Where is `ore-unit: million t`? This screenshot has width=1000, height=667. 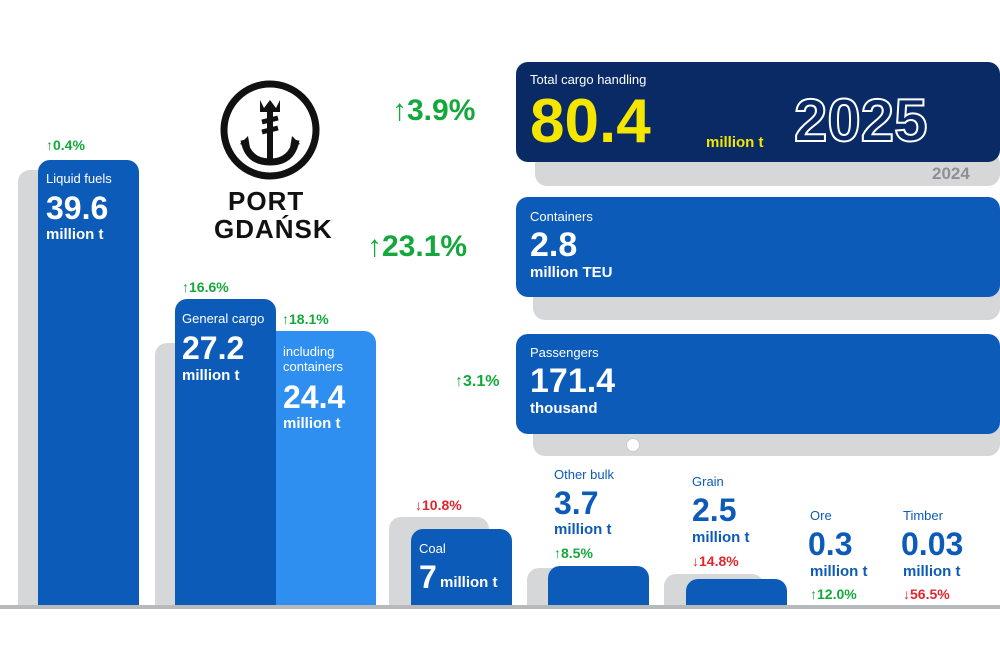 ore-unit: million t is located at coordinates (839, 571).